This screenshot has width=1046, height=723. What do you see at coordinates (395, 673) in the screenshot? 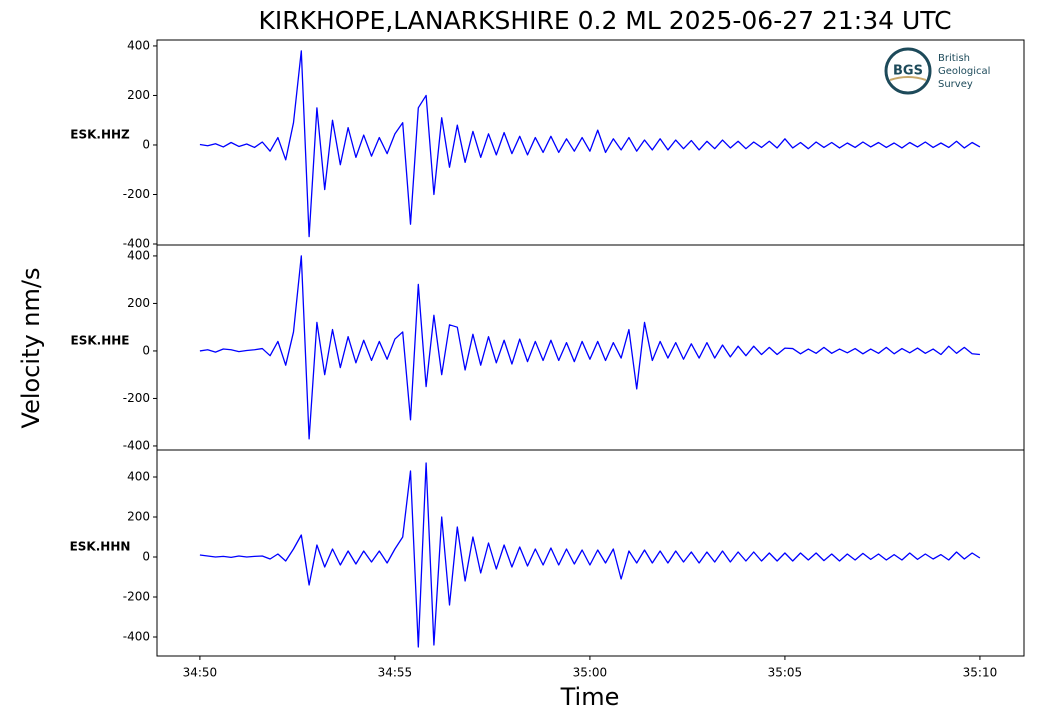
I see `x-tick-label: 34:55` at bounding box center [395, 673].